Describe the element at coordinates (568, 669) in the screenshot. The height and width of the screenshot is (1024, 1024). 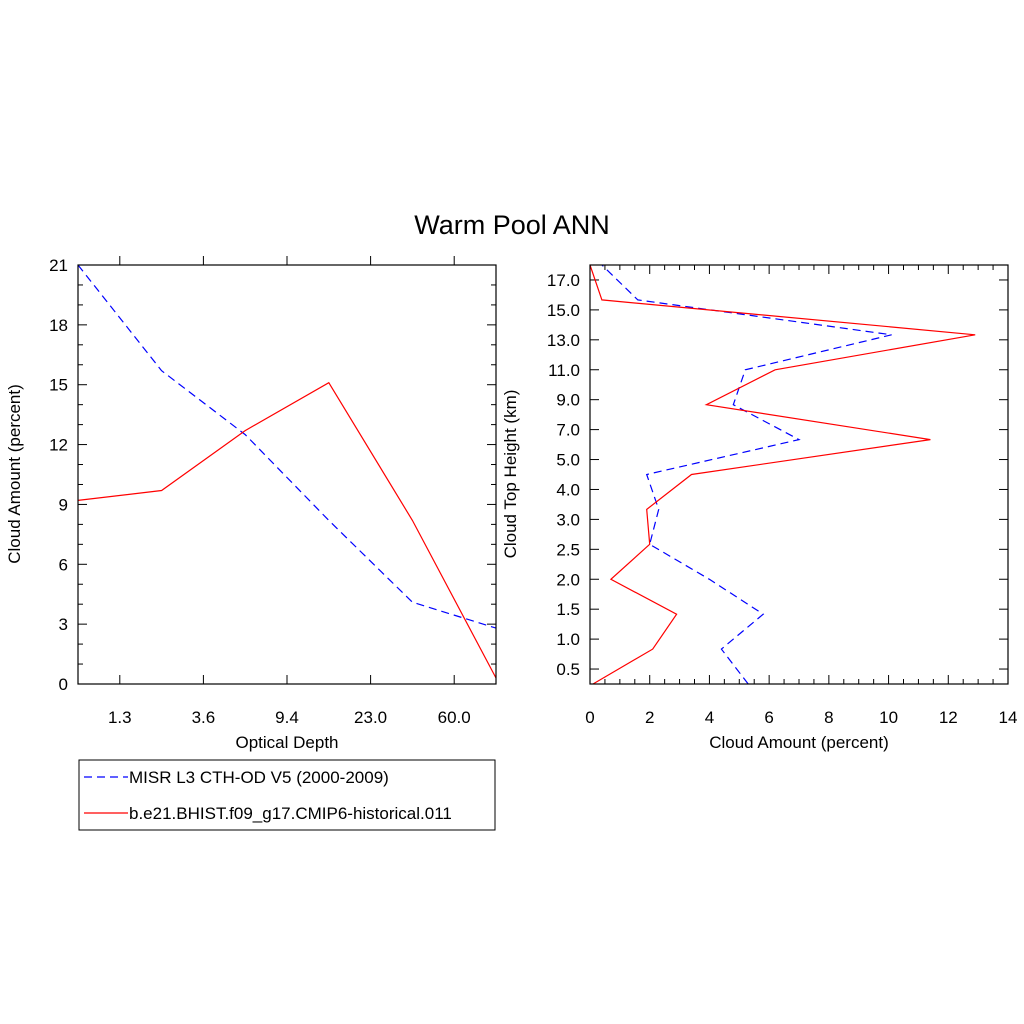
I see `right-y-tick-label: 0.5` at that location.